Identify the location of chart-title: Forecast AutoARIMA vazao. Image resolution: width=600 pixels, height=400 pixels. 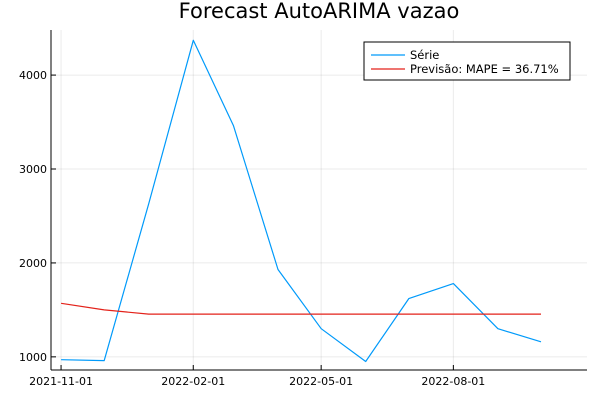
(319, 11).